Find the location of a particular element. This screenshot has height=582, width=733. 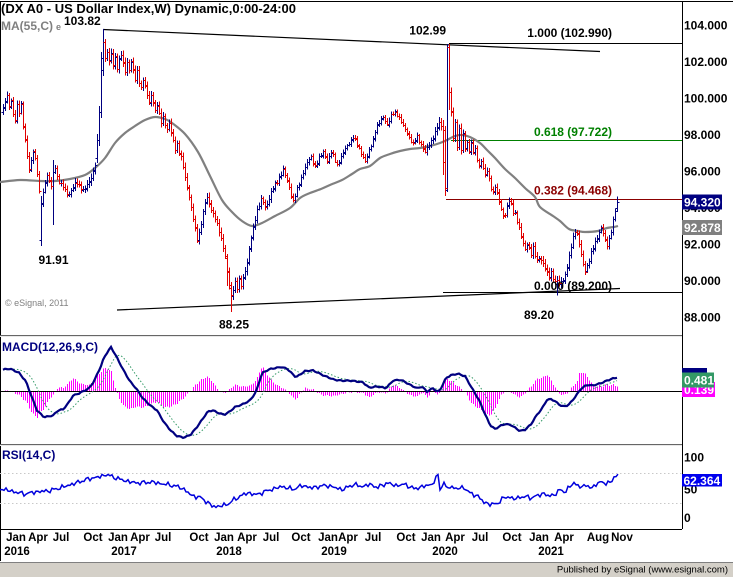

svg-text: 102.99 is located at coordinates (427, 31).